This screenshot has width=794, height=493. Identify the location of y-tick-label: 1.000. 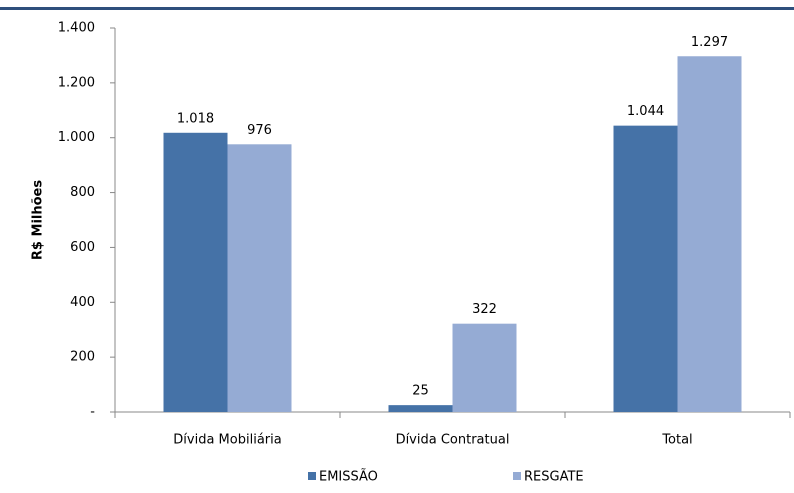
(76, 137).